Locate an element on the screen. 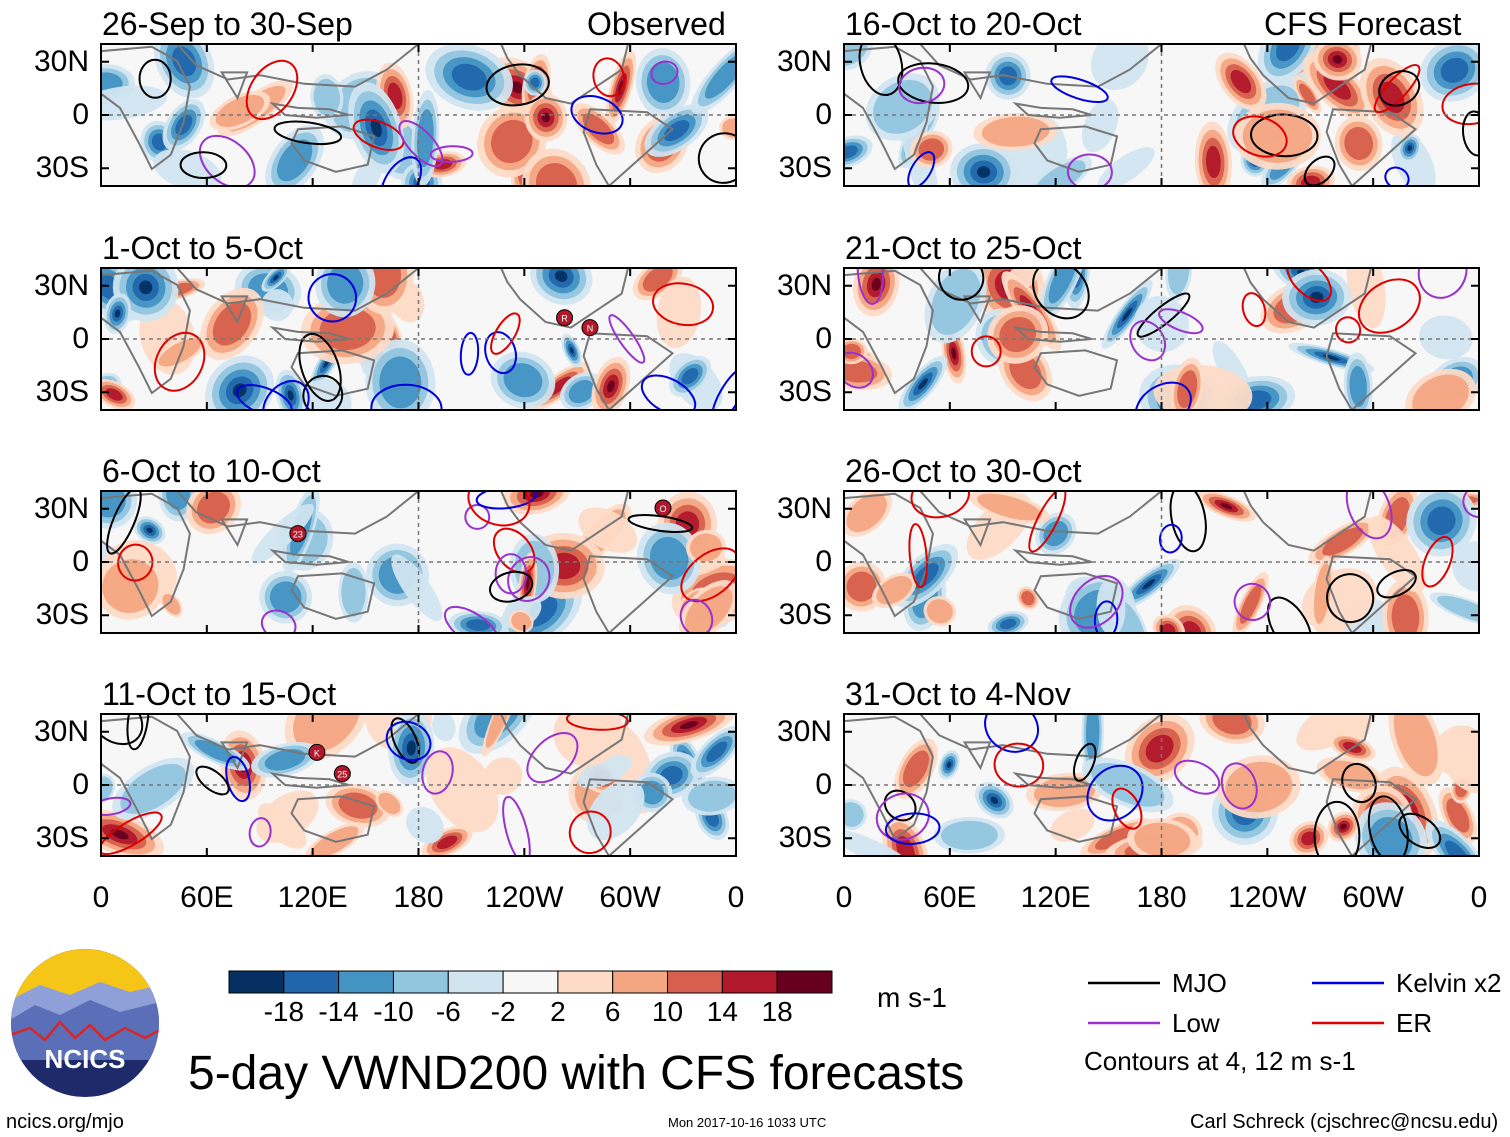 Image resolution: width=1510 pixels, height=1137 pixels. footer-url: ncics.org/mjo is located at coordinates (65, 1122).